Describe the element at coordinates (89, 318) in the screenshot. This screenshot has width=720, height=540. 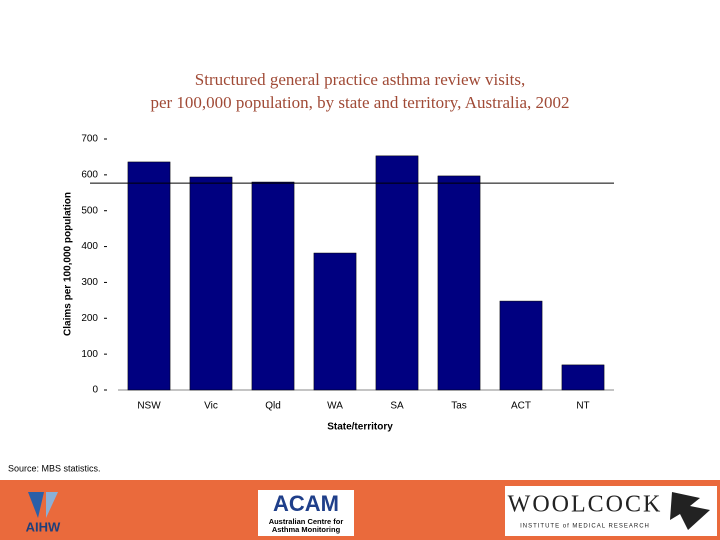
I see `y-tick-label: 200` at that location.